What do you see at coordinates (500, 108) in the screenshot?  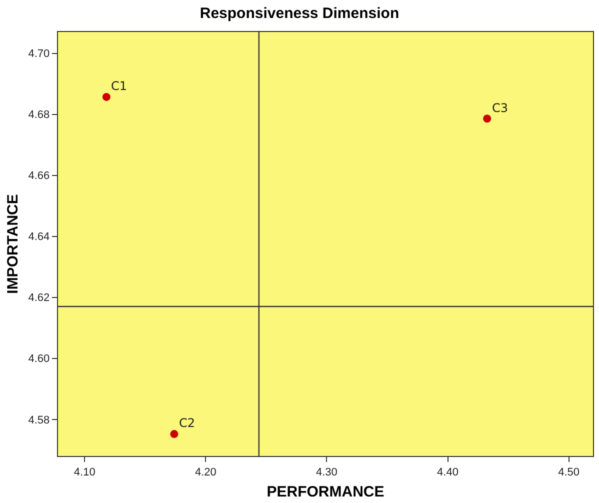 I see `annotation: C3` at bounding box center [500, 108].